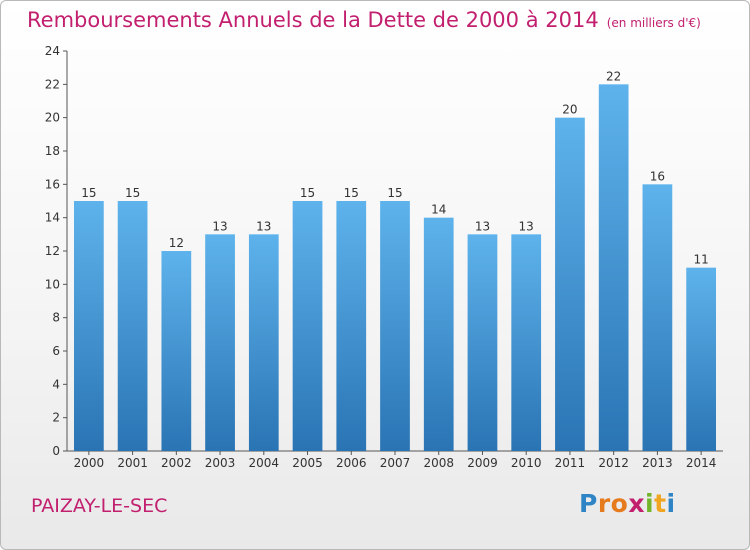  What do you see at coordinates (56, 418) in the screenshot?
I see `y-tick-label: 2` at bounding box center [56, 418].